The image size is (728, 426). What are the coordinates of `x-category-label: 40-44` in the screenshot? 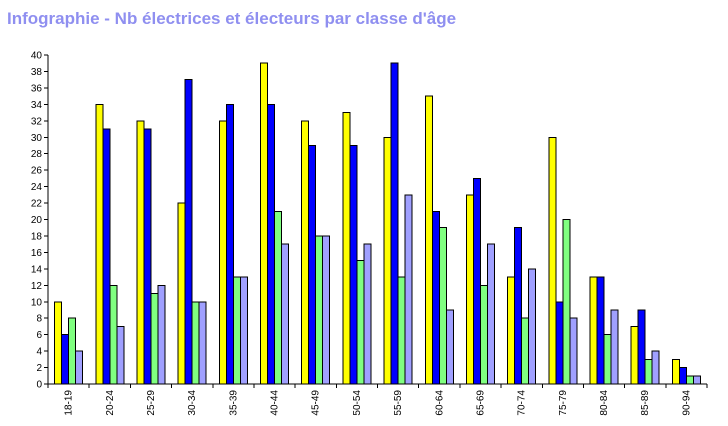 It's located at (275, 403).